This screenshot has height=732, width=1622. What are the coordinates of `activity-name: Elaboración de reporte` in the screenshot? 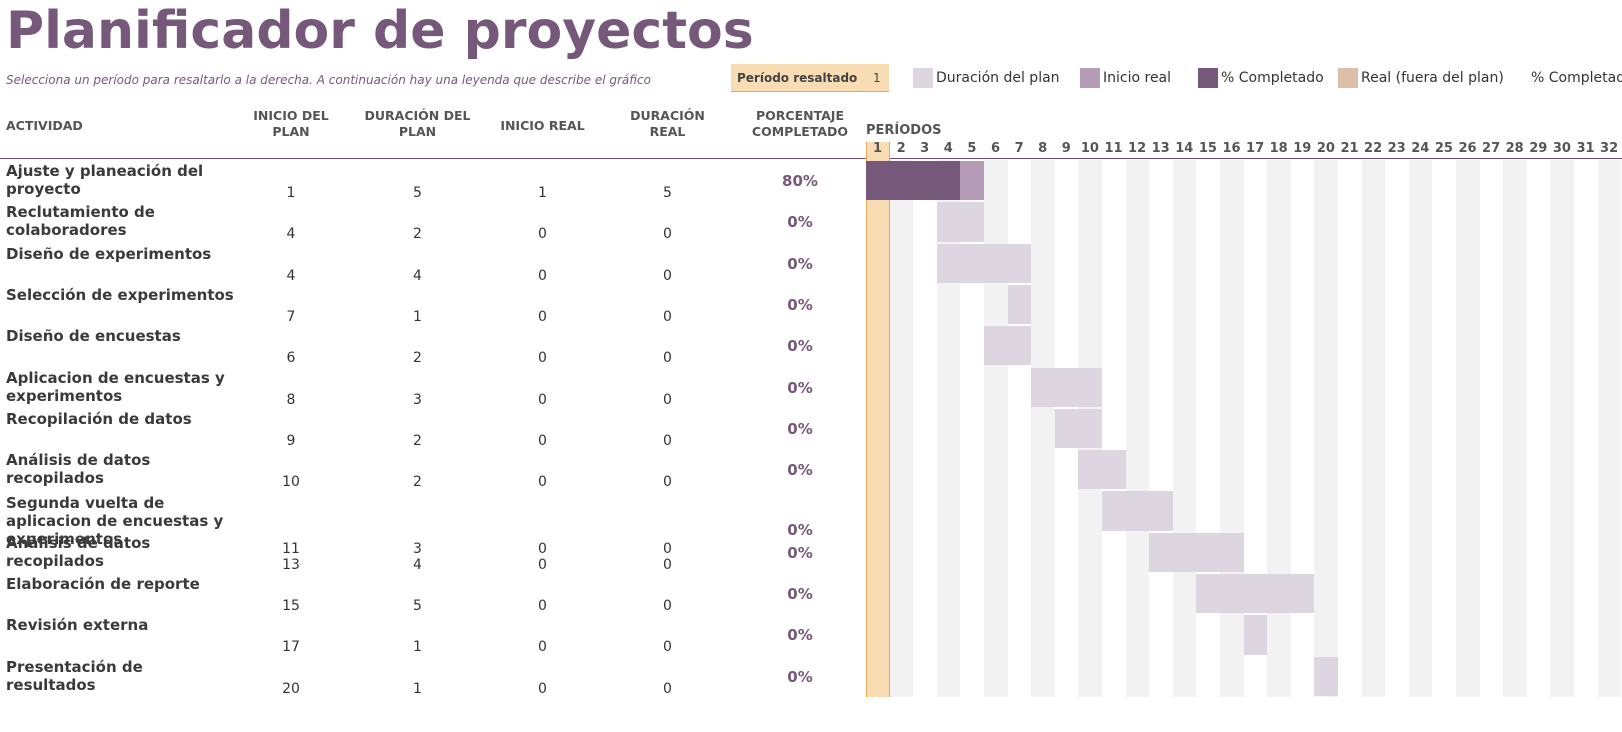 It's located at (103, 584).